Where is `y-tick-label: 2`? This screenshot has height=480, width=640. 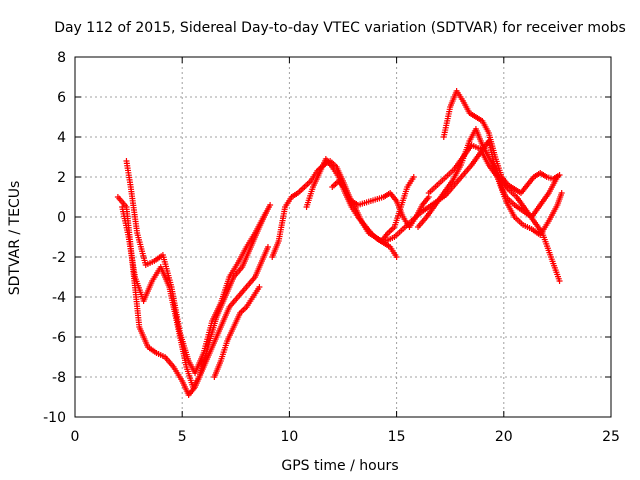 y-tick-label: 2 is located at coordinates (61, 178).